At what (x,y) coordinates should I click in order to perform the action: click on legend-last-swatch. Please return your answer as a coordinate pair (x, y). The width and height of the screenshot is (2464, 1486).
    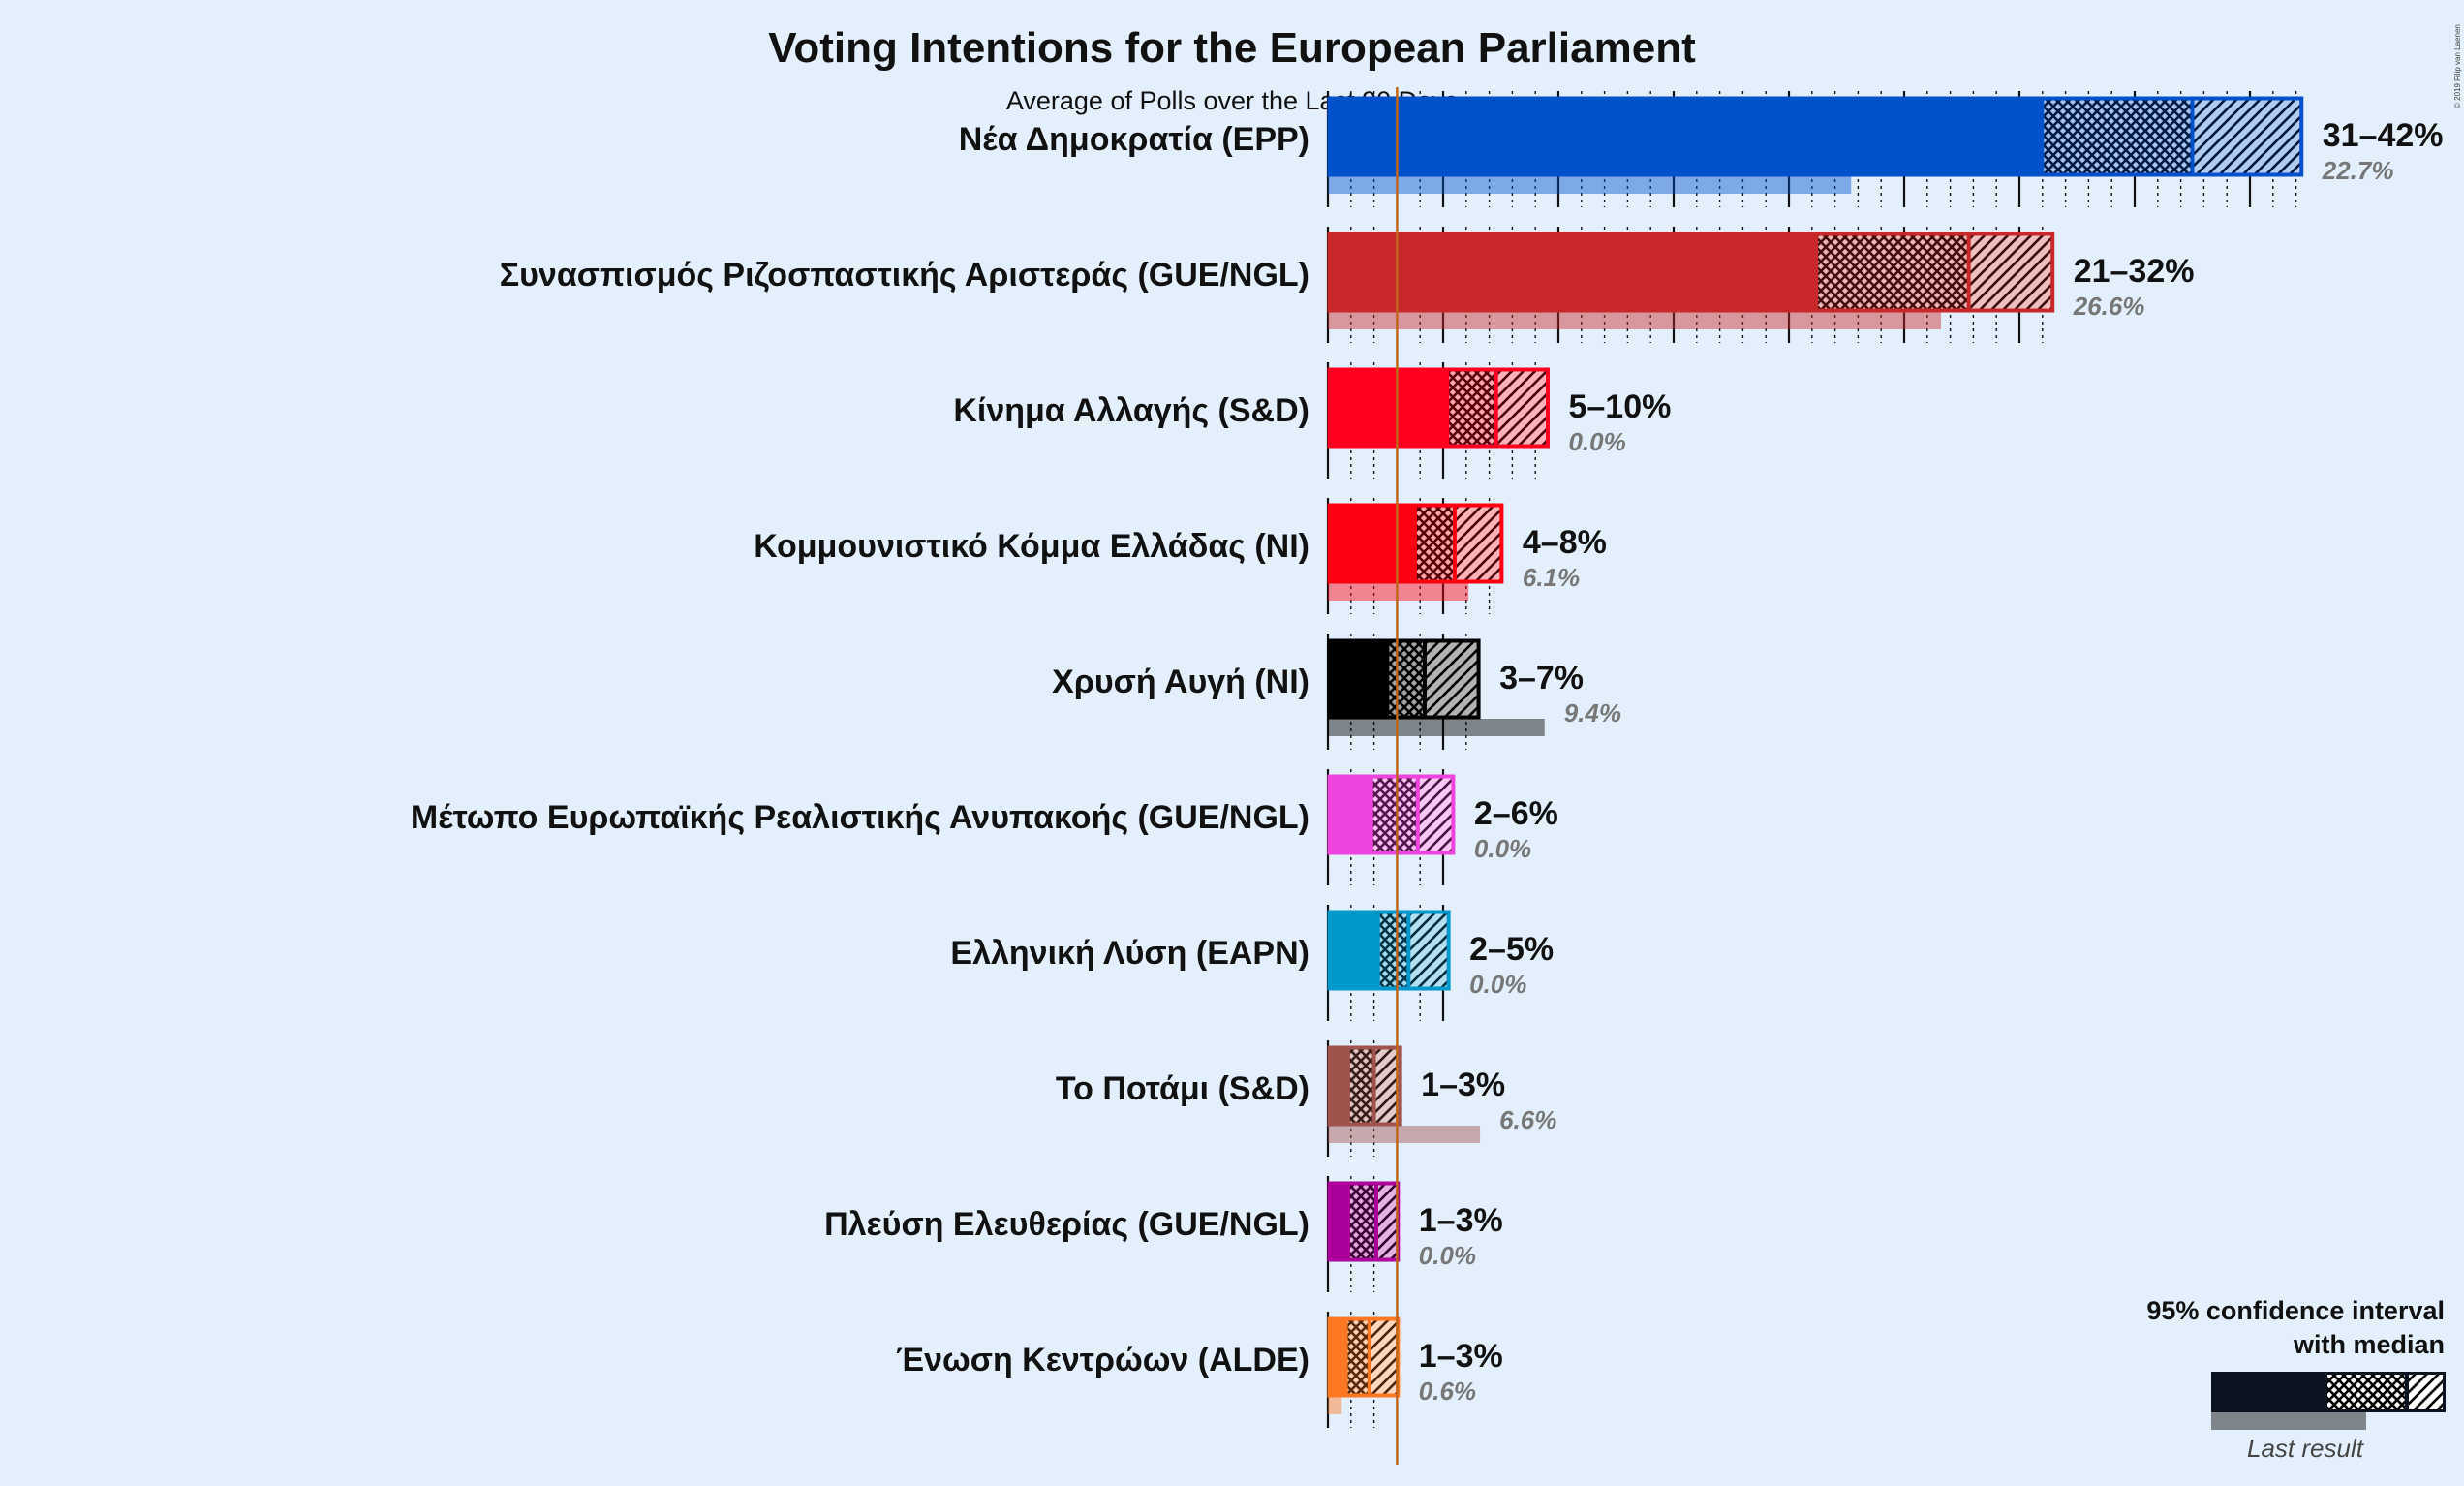
    Looking at the image, I should click on (2289, 1421).